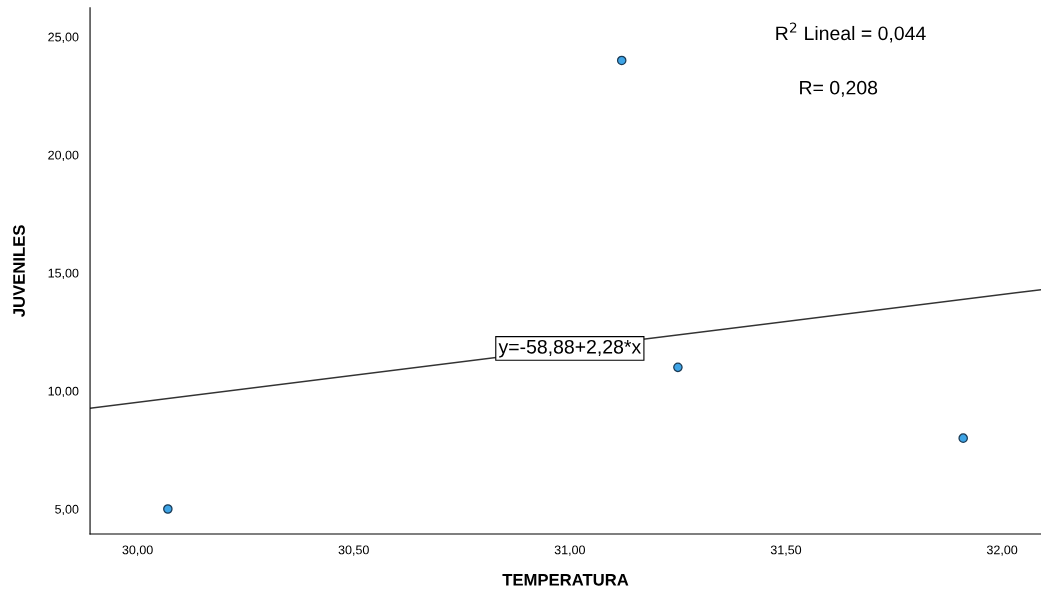  Describe the element at coordinates (786, 550) in the screenshot. I see `x-tick-label: 31,50` at that location.